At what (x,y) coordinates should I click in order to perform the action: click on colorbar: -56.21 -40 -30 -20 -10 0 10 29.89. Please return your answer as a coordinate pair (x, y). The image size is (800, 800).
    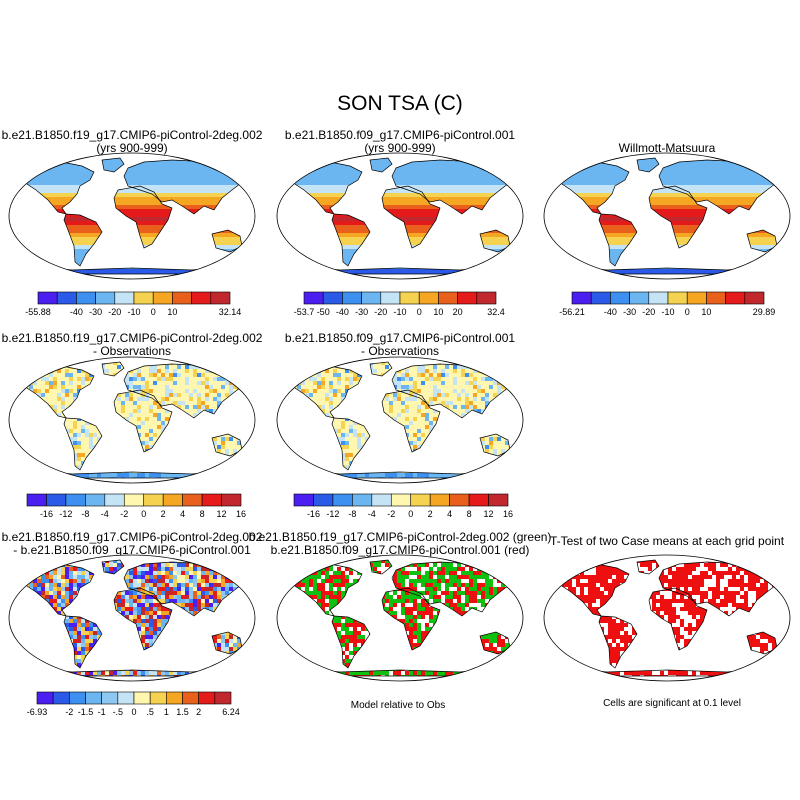
    Looking at the image, I should click on (667, 304).